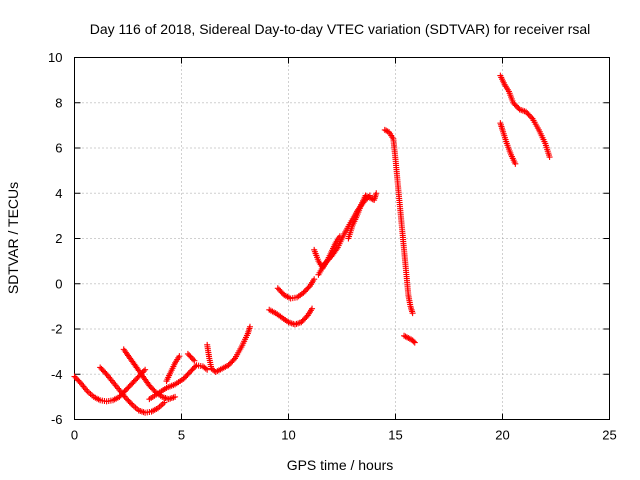 Image resolution: width=640 pixels, height=480 pixels. Describe the element at coordinates (57, 419) in the screenshot. I see `y-tick-label: -6` at that location.